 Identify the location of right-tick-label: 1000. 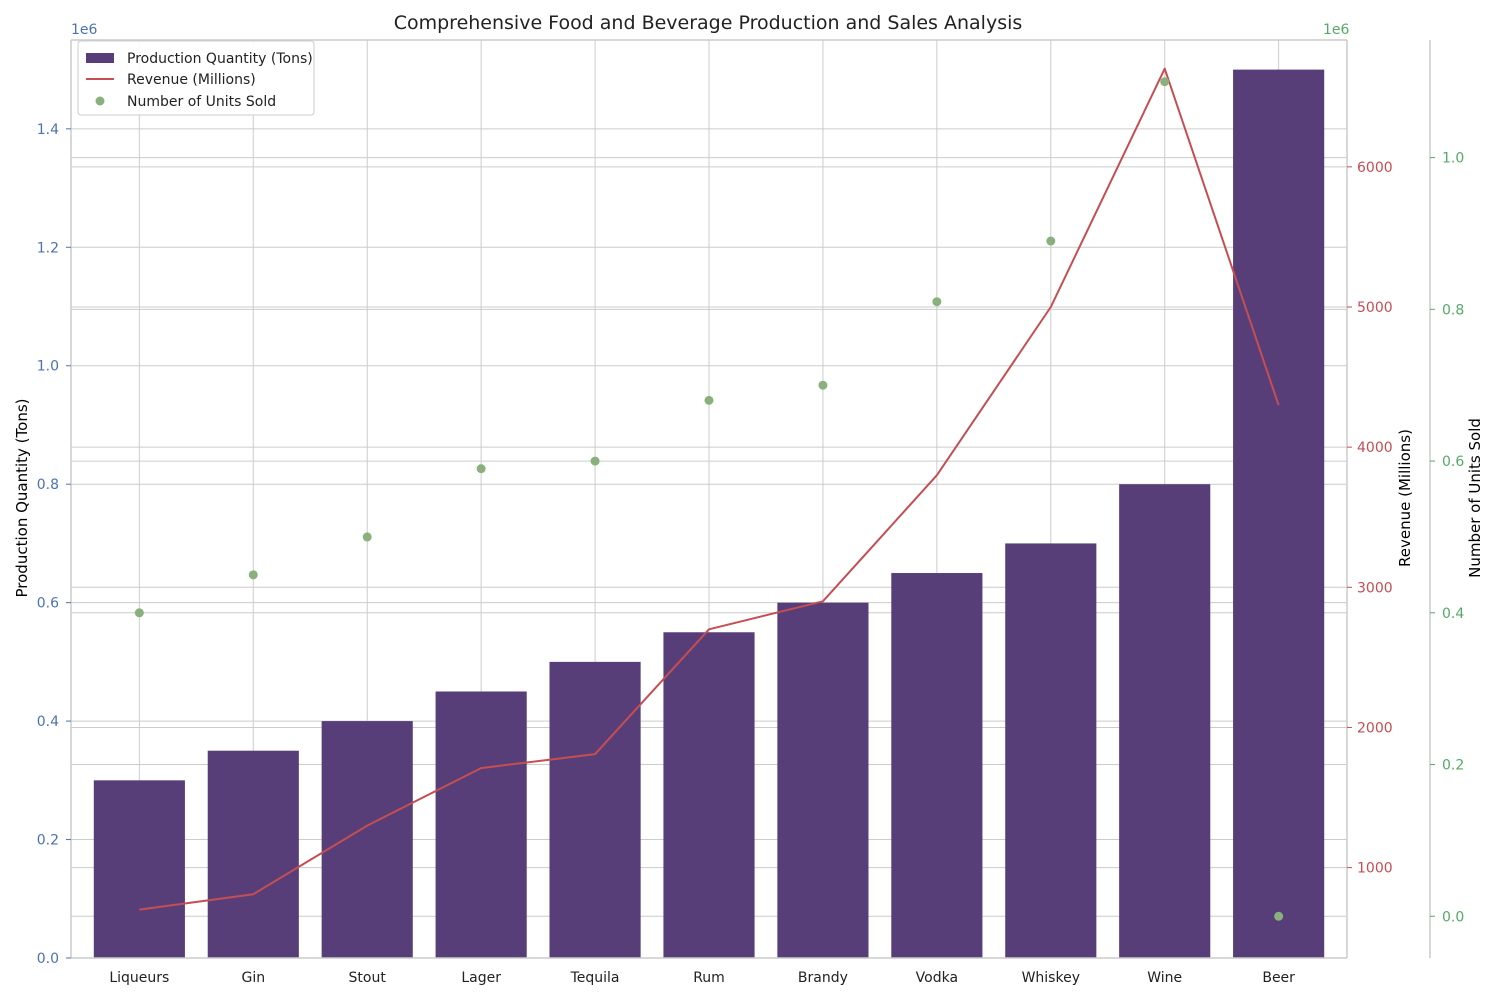
(1375, 869).